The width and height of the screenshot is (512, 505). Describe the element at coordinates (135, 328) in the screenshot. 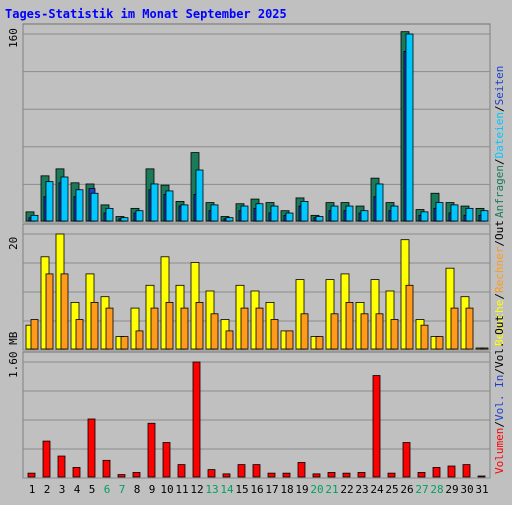

I see `bar-besuche` at that location.